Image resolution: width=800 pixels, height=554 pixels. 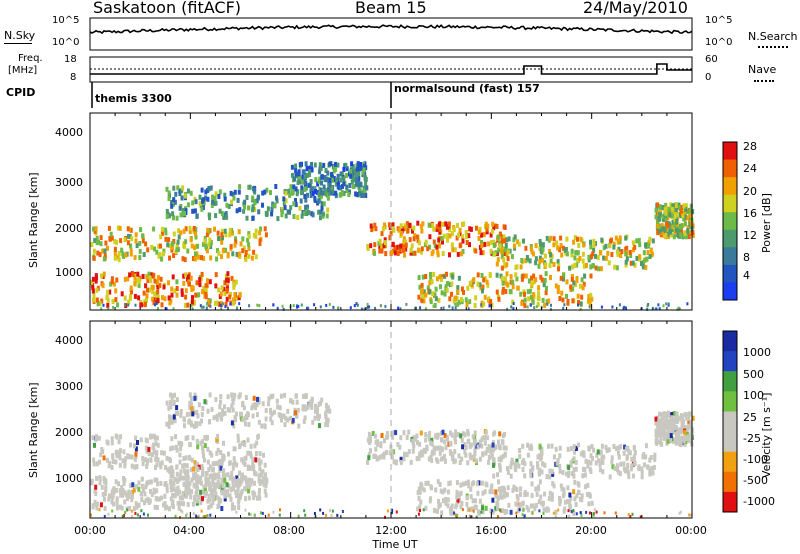 I want to click on freq-tick-bottom-left: 8, so click(x=73, y=77).